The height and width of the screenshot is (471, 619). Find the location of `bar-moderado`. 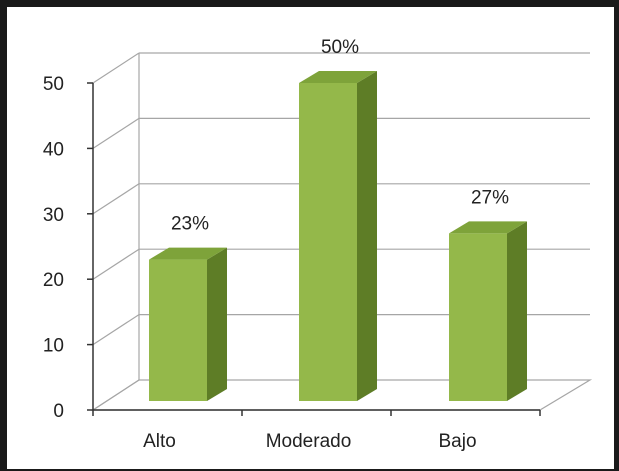

bar-moderado is located at coordinates (338, 236).